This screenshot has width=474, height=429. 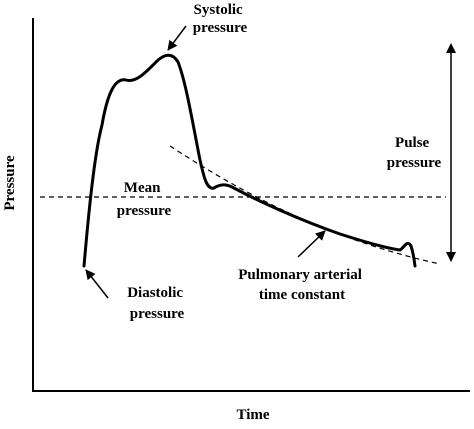 I want to click on systolic-arrow, so click(x=177, y=38).